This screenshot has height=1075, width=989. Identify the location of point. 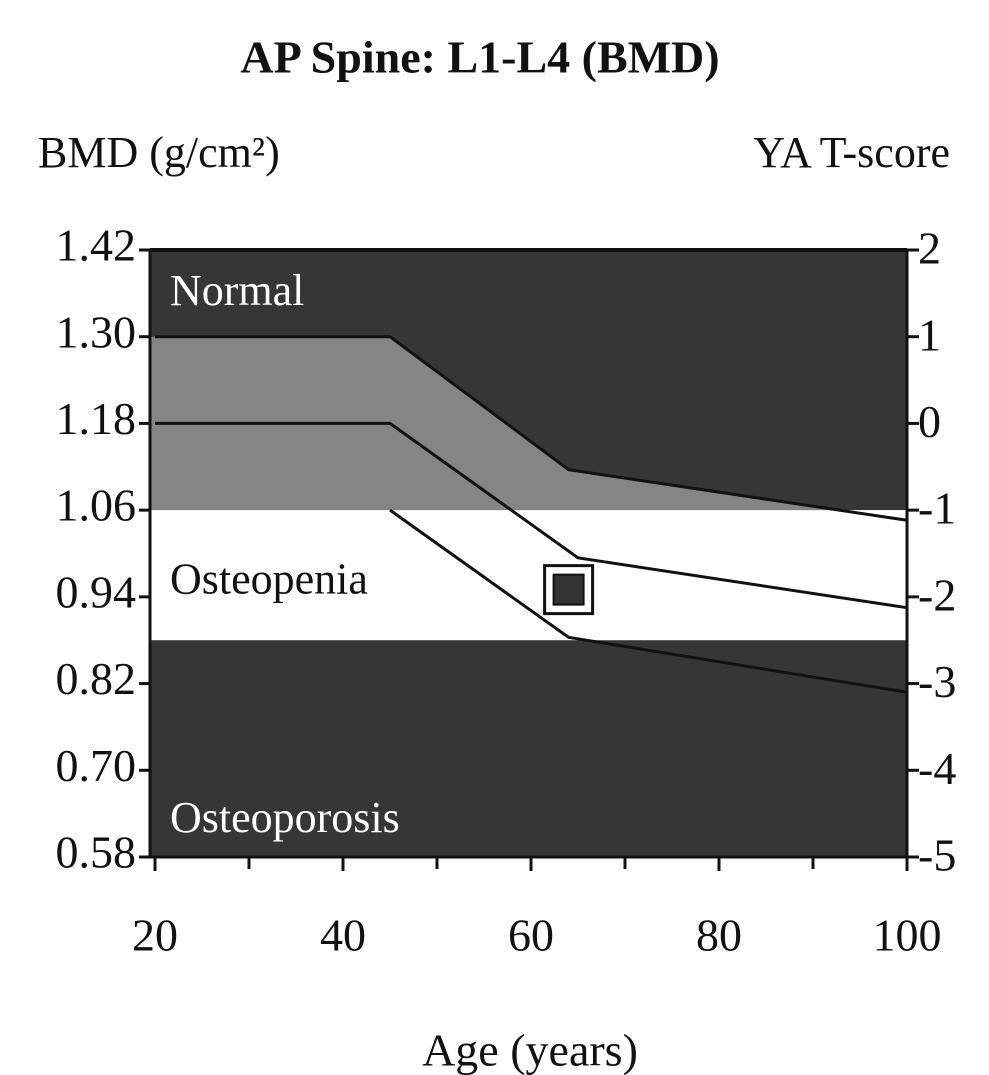
(568, 589).